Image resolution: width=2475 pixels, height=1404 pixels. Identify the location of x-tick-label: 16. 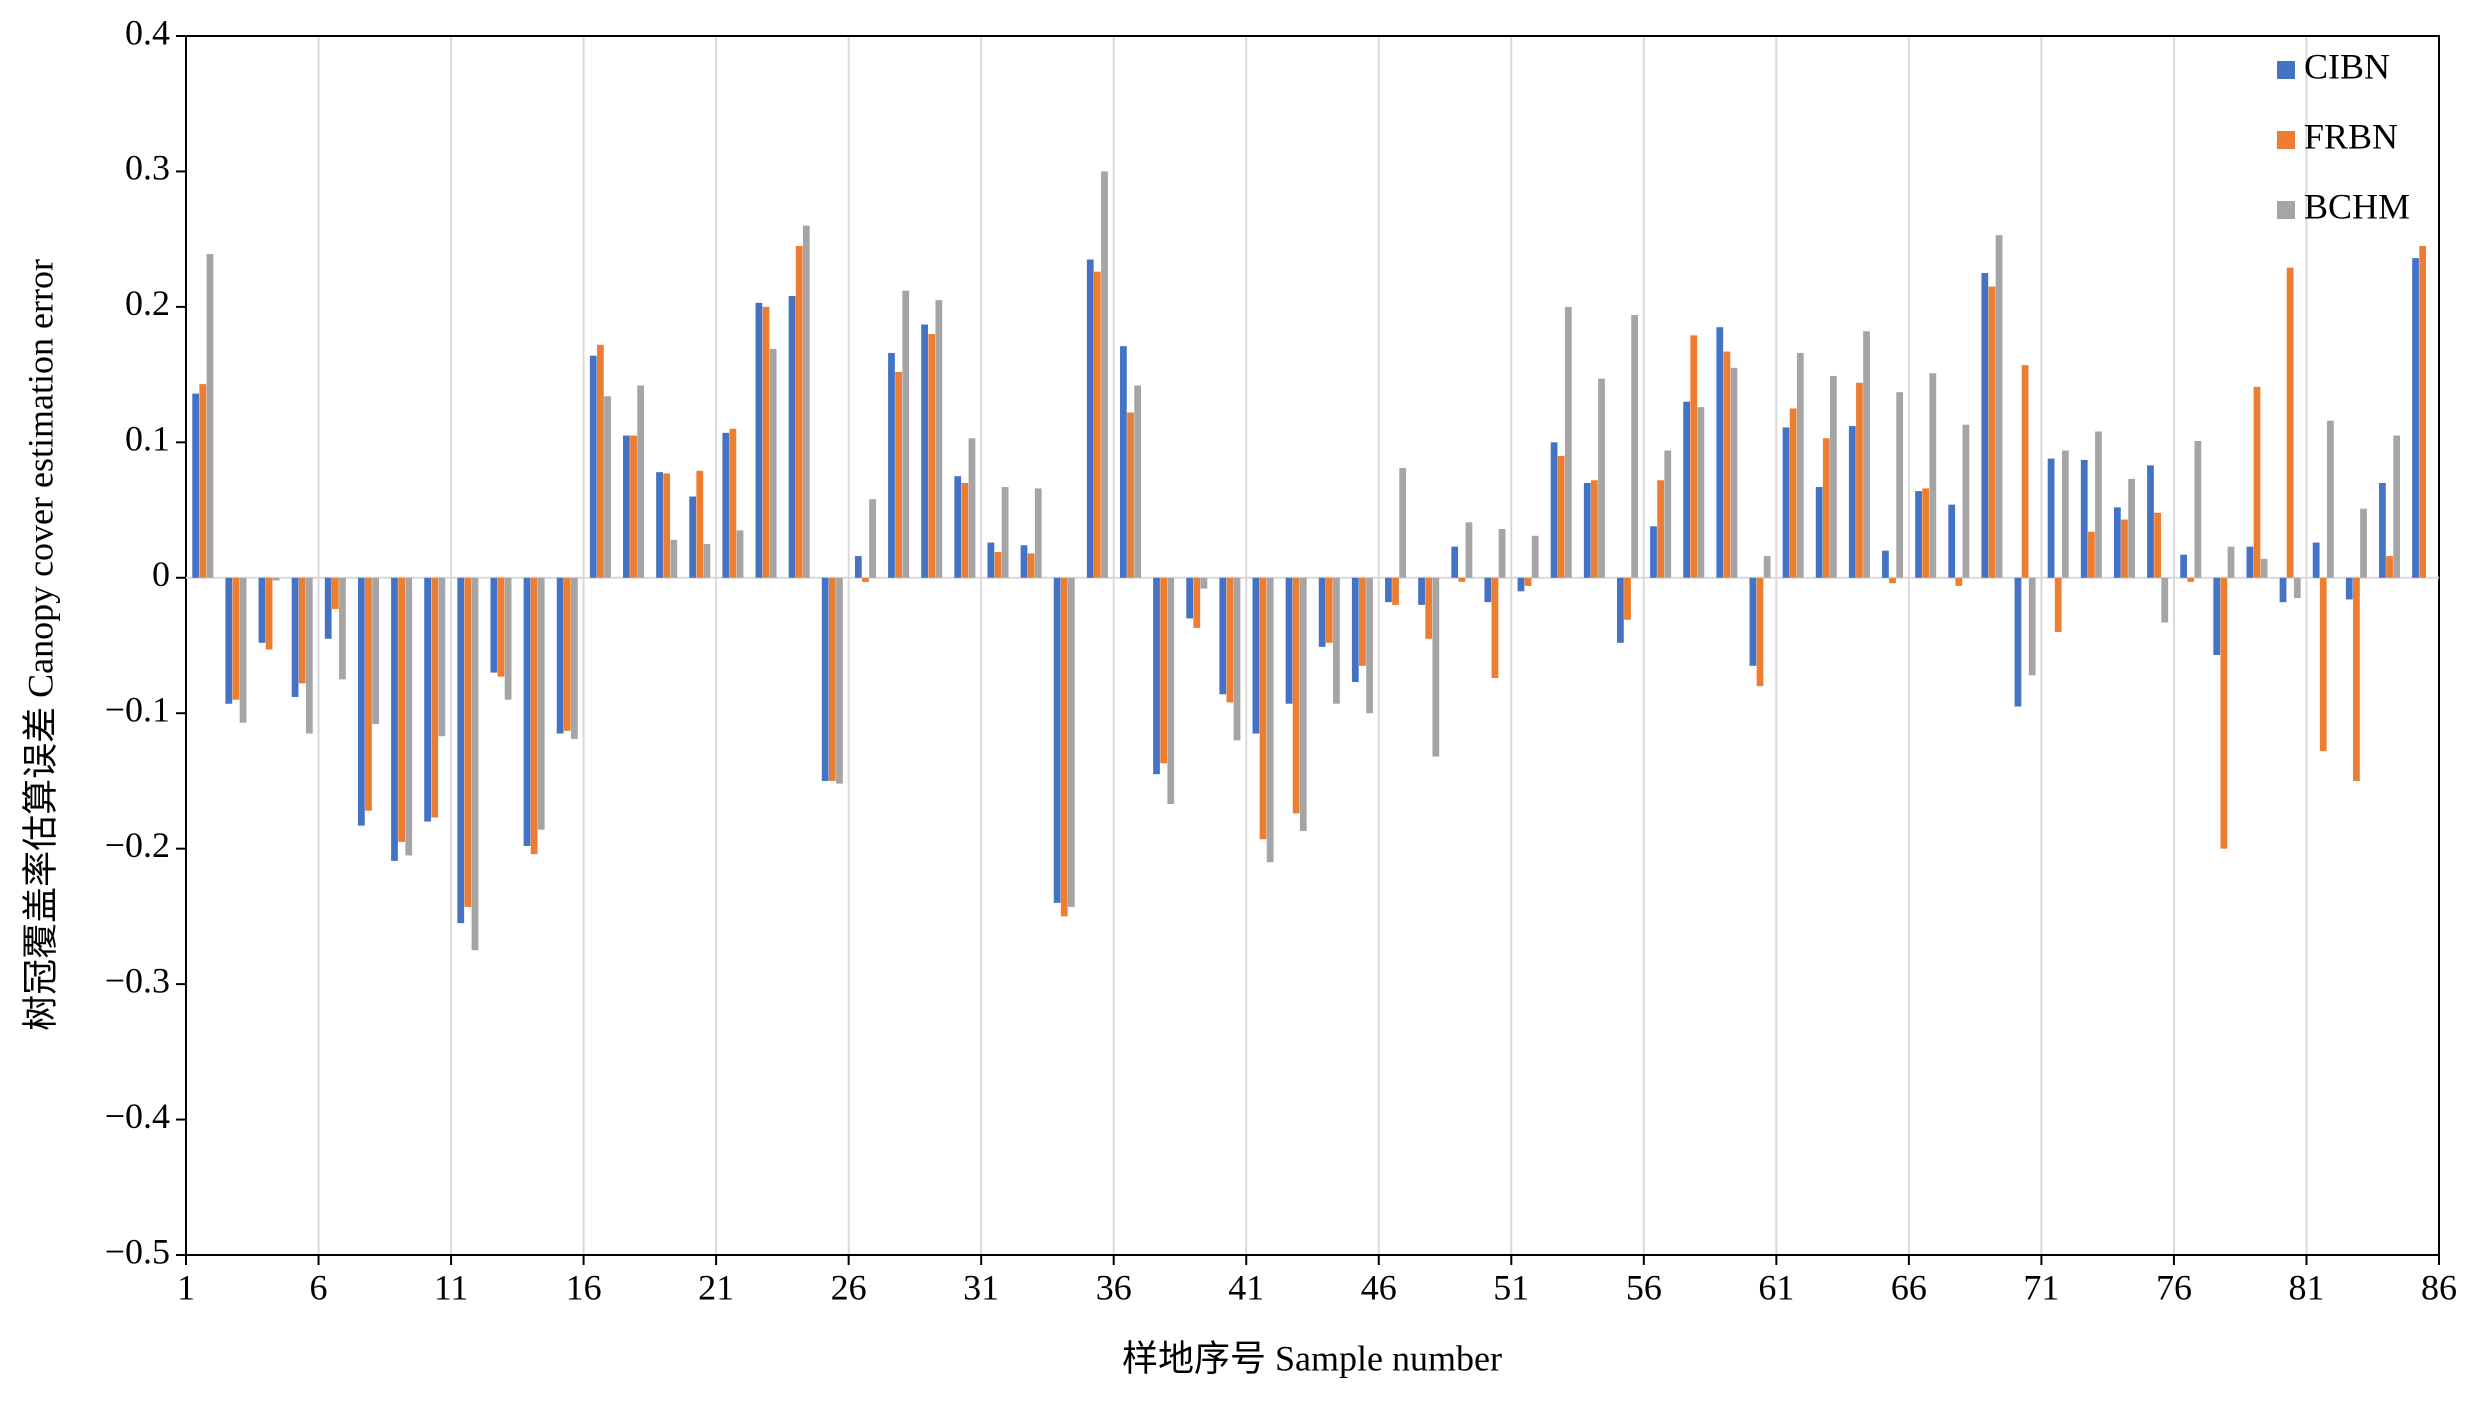
(584, 1287).